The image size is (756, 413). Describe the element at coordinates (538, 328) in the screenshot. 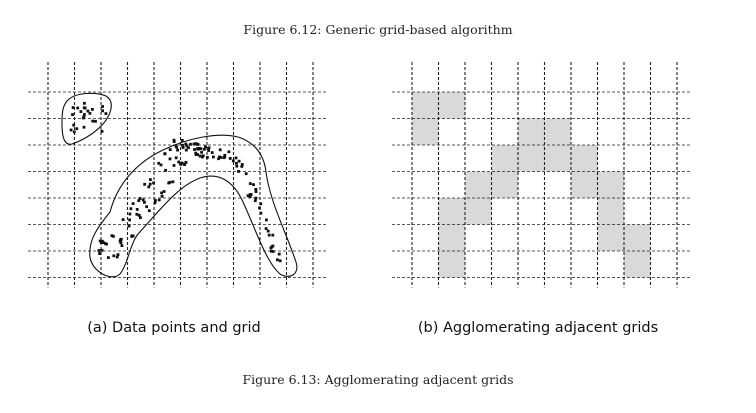

I see `panel-b-caption: (b) Agglomerating adjacent grids` at that location.